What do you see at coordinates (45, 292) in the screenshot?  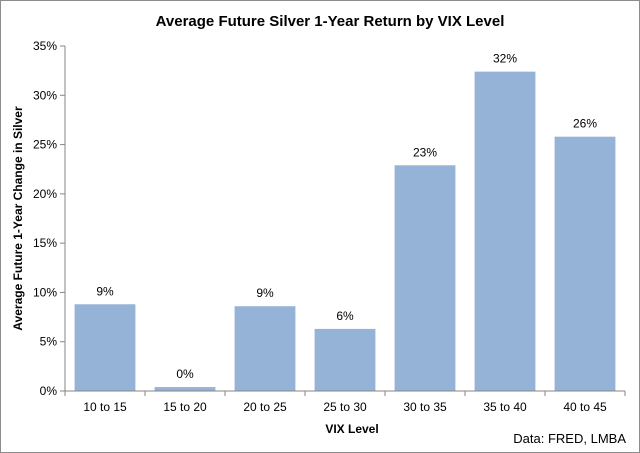 I see `y-tick-label: 10%` at bounding box center [45, 292].